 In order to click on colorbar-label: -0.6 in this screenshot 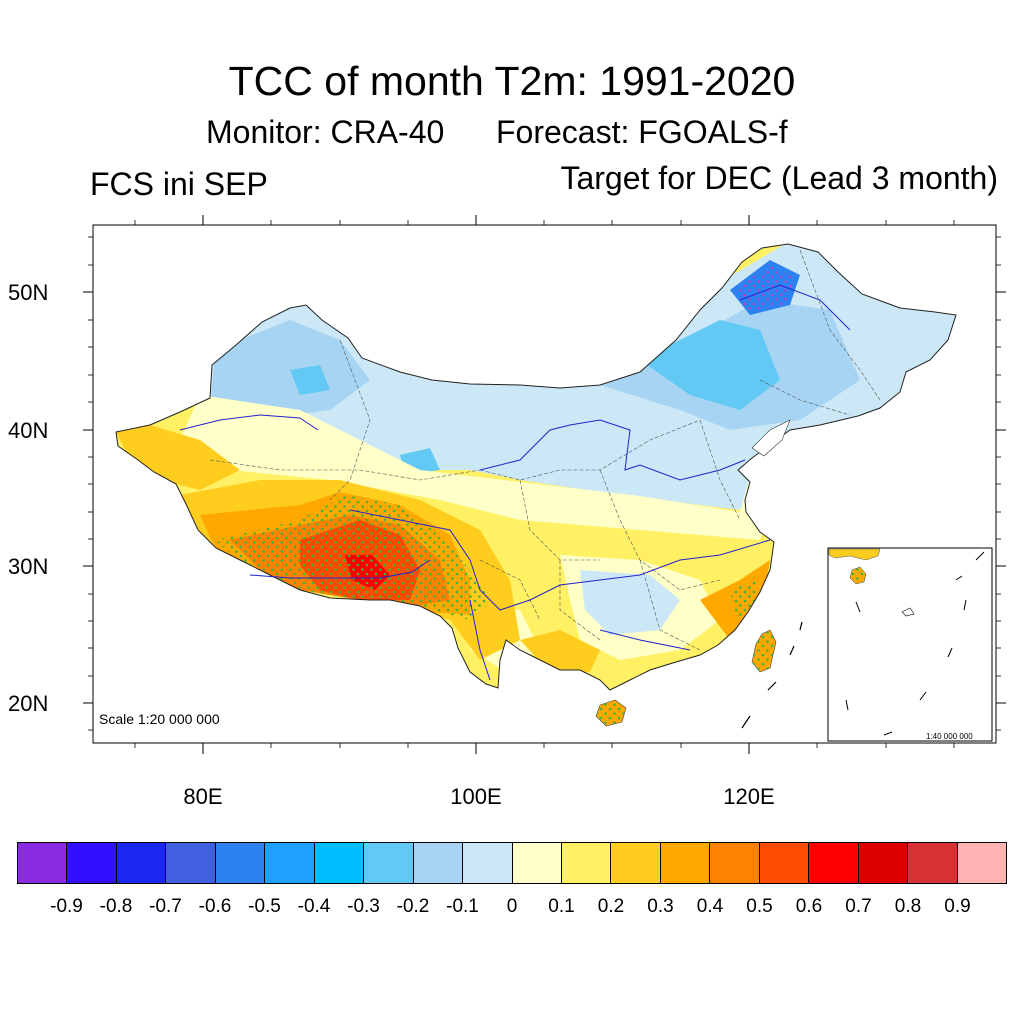, I will do `click(215, 906)`.